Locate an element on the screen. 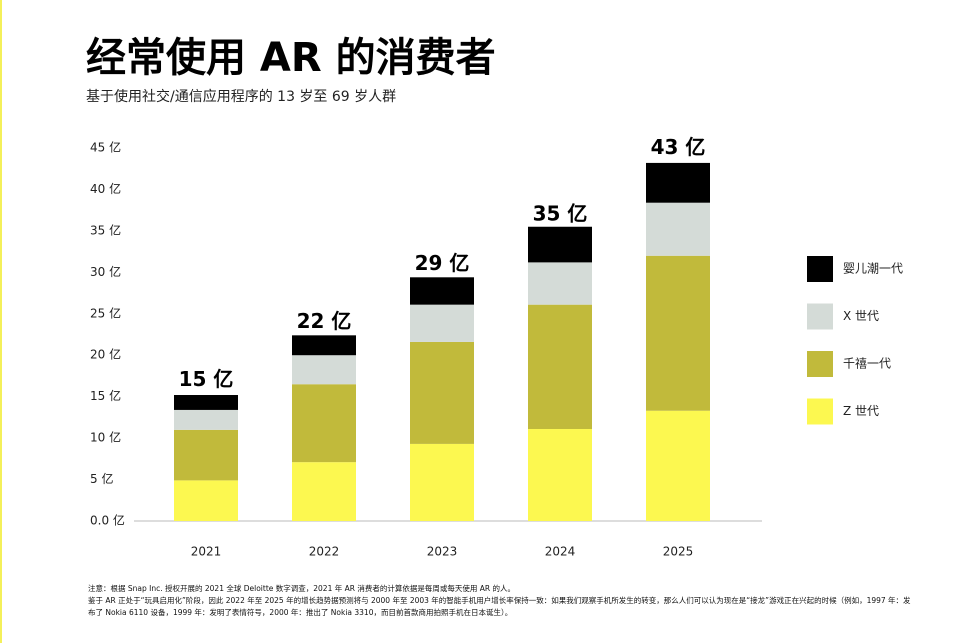  x-tick-label: 2023 is located at coordinates (442, 552).